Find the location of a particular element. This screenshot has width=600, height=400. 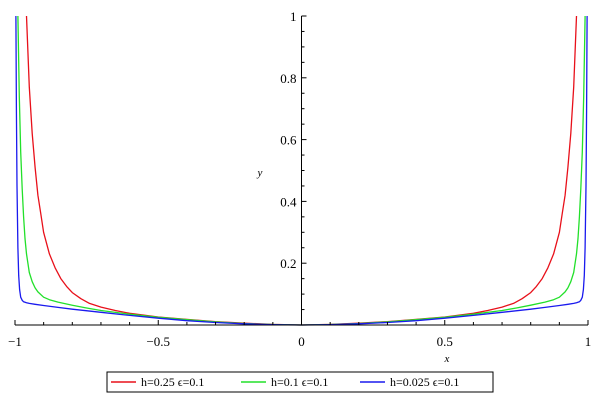

legend-box is located at coordinates (300, 382).